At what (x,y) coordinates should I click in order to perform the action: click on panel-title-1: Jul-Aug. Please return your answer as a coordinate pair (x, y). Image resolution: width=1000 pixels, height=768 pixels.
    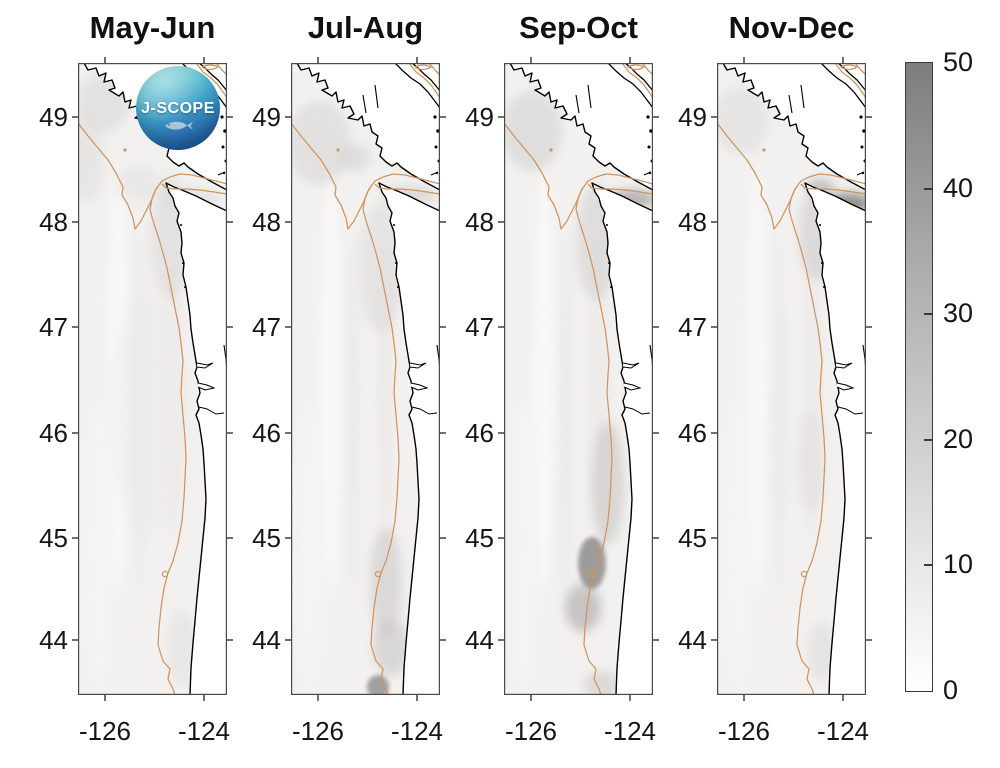
    Looking at the image, I should click on (365, 27).